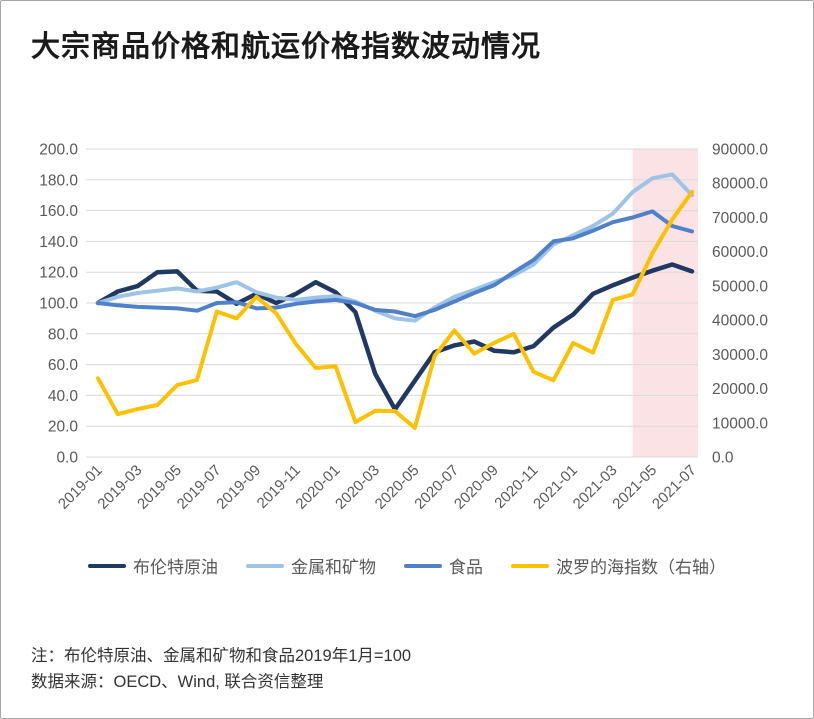  I want to click on legend-label-metals-minerals: 金属和矿物, so click(333, 567).